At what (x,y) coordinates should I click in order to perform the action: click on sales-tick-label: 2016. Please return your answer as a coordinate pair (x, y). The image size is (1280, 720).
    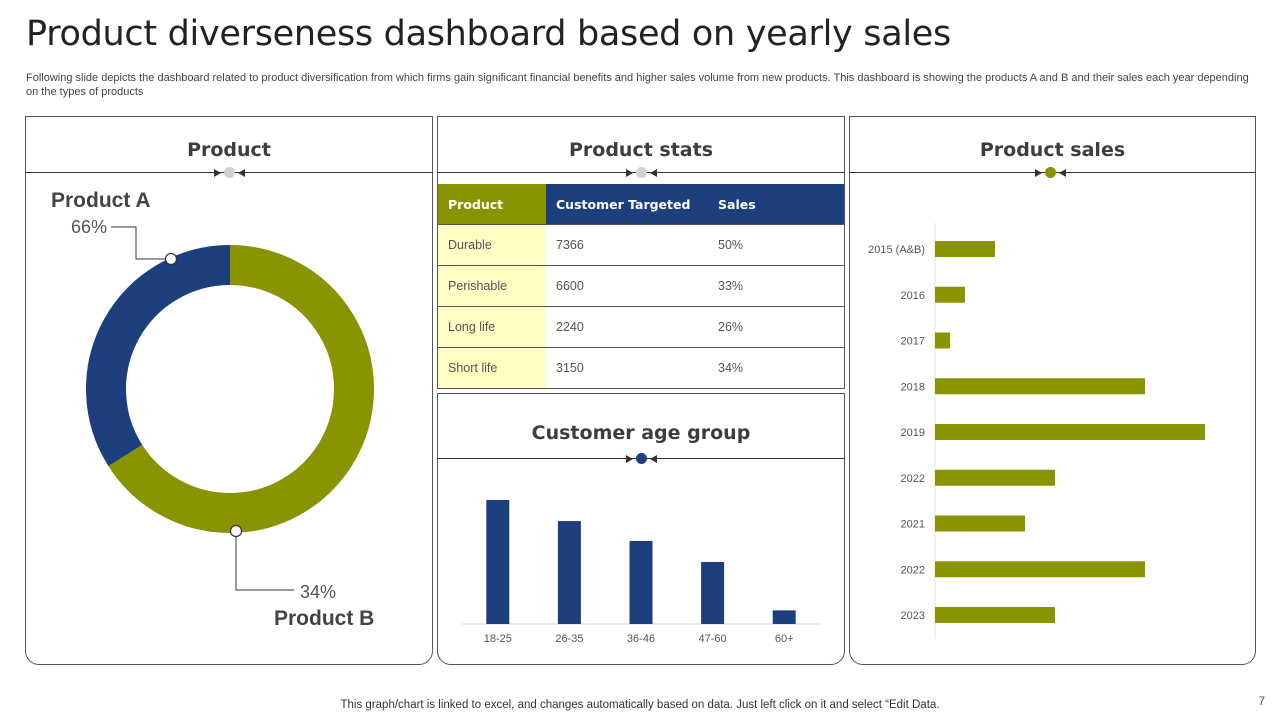
    Looking at the image, I should click on (913, 296).